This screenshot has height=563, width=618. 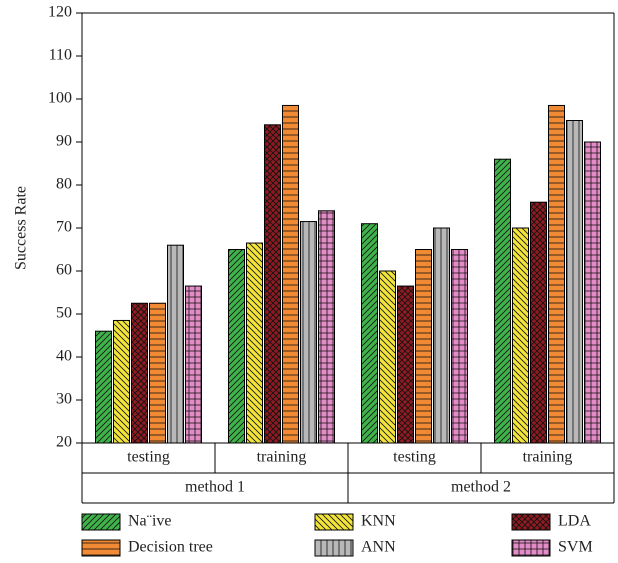 What do you see at coordinates (64, 227) in the screenshot?
I see `y-tick-label: 70` at bounding box center [64, 227].